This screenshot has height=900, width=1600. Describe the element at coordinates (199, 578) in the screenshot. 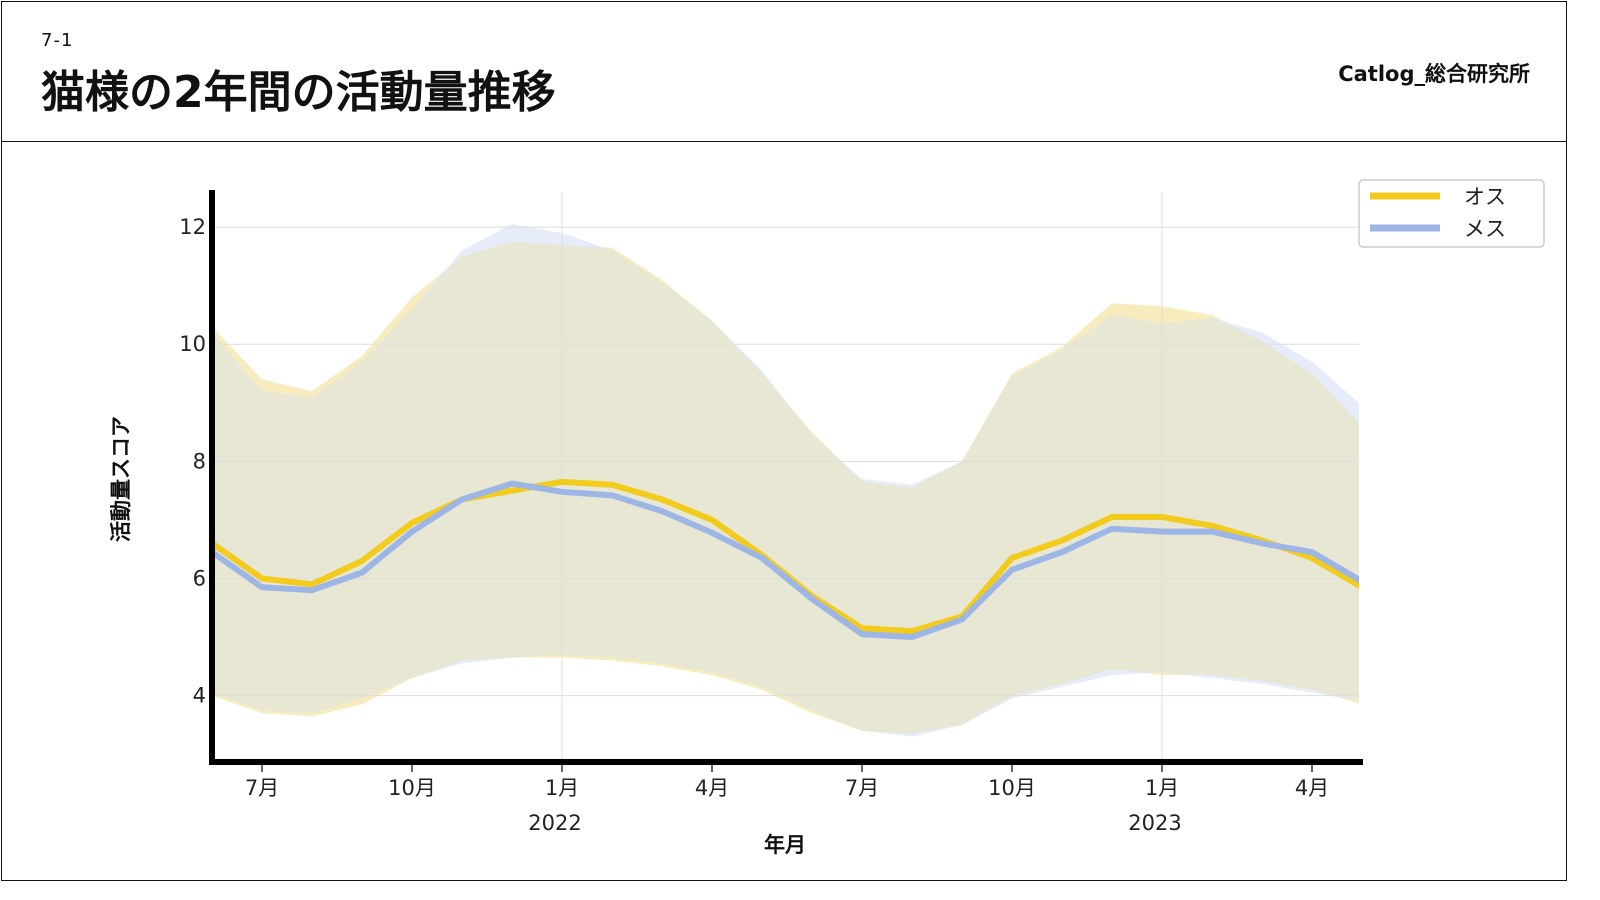

I see `y-tick-label: 6` at that location.